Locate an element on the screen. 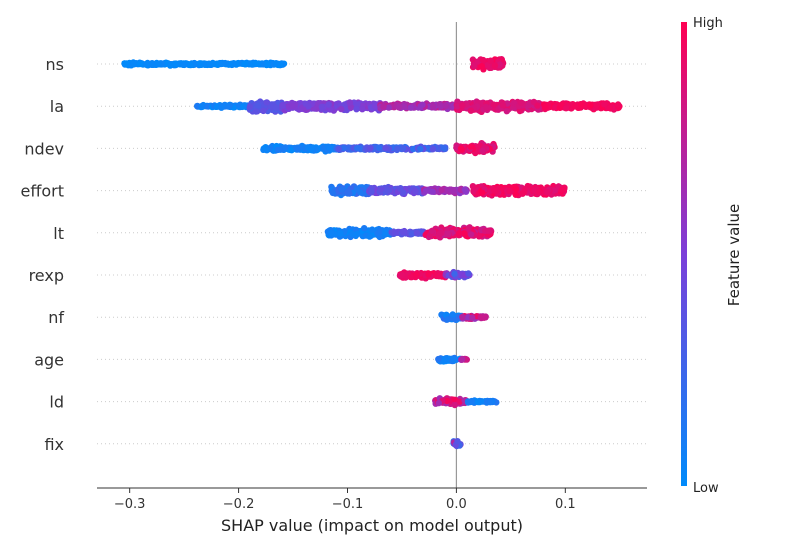 This screenshot has width=800, height=550. x-axis-title: SHAP value (impact on model output) is located at coordinates (372, 525).